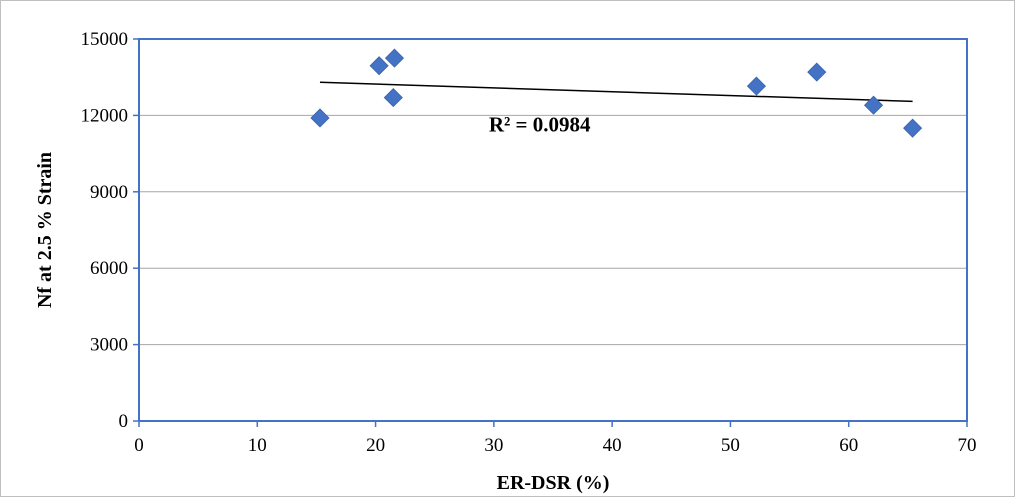  I want to click on y-tick-label: 15000, so click(105, 39).